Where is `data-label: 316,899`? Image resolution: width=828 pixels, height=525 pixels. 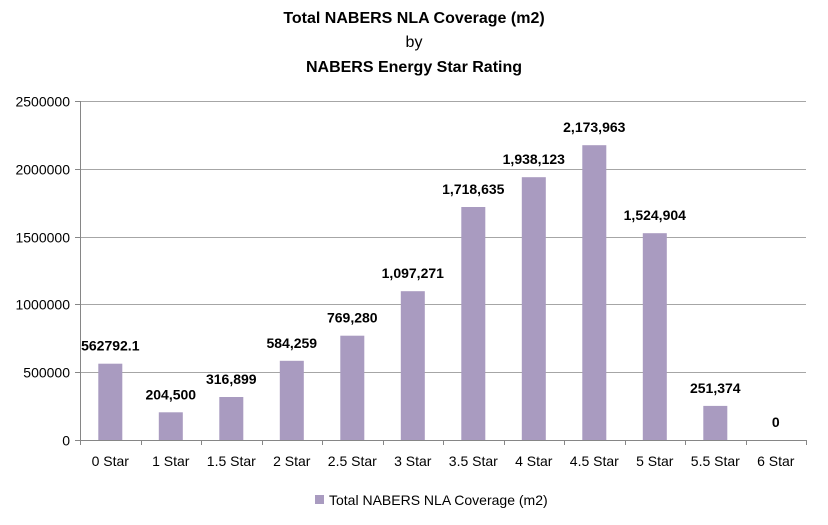 data-label: 316,899 is located at coordinates (231, 379).